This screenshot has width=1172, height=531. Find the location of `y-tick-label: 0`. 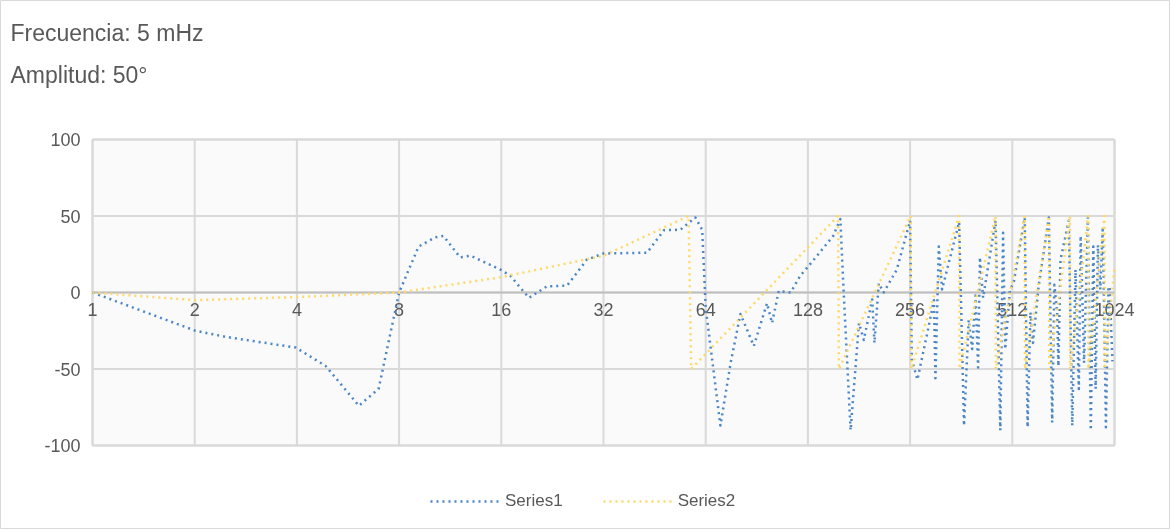

y-tick-label: 0 is located at coordinates (75, 293).